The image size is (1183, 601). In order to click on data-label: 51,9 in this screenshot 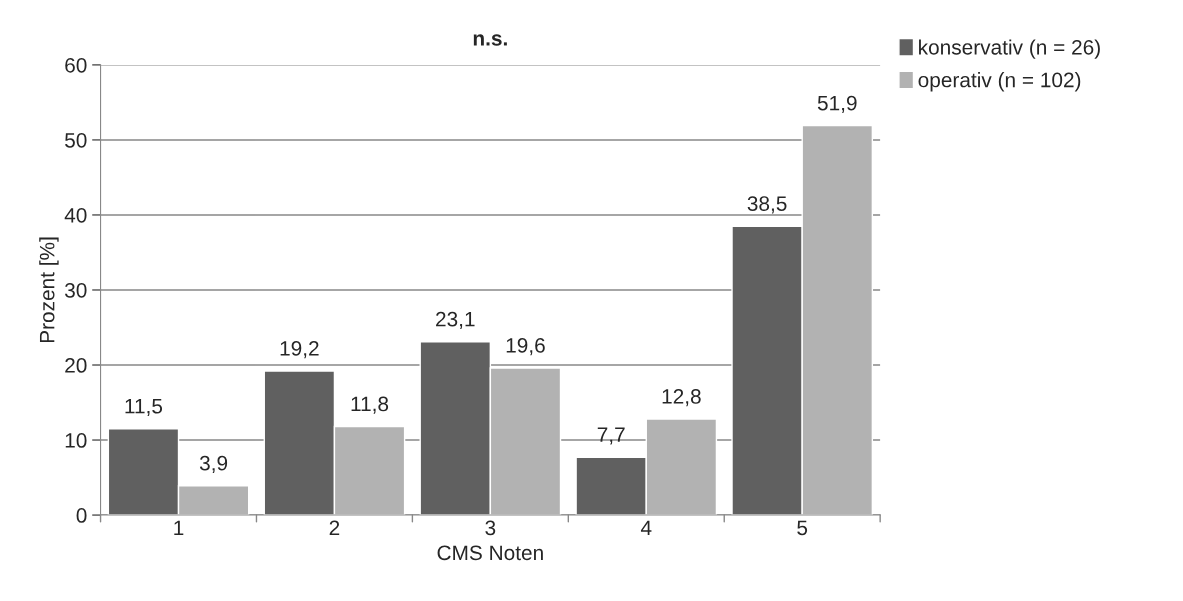, I will do `click(837, 104)`.